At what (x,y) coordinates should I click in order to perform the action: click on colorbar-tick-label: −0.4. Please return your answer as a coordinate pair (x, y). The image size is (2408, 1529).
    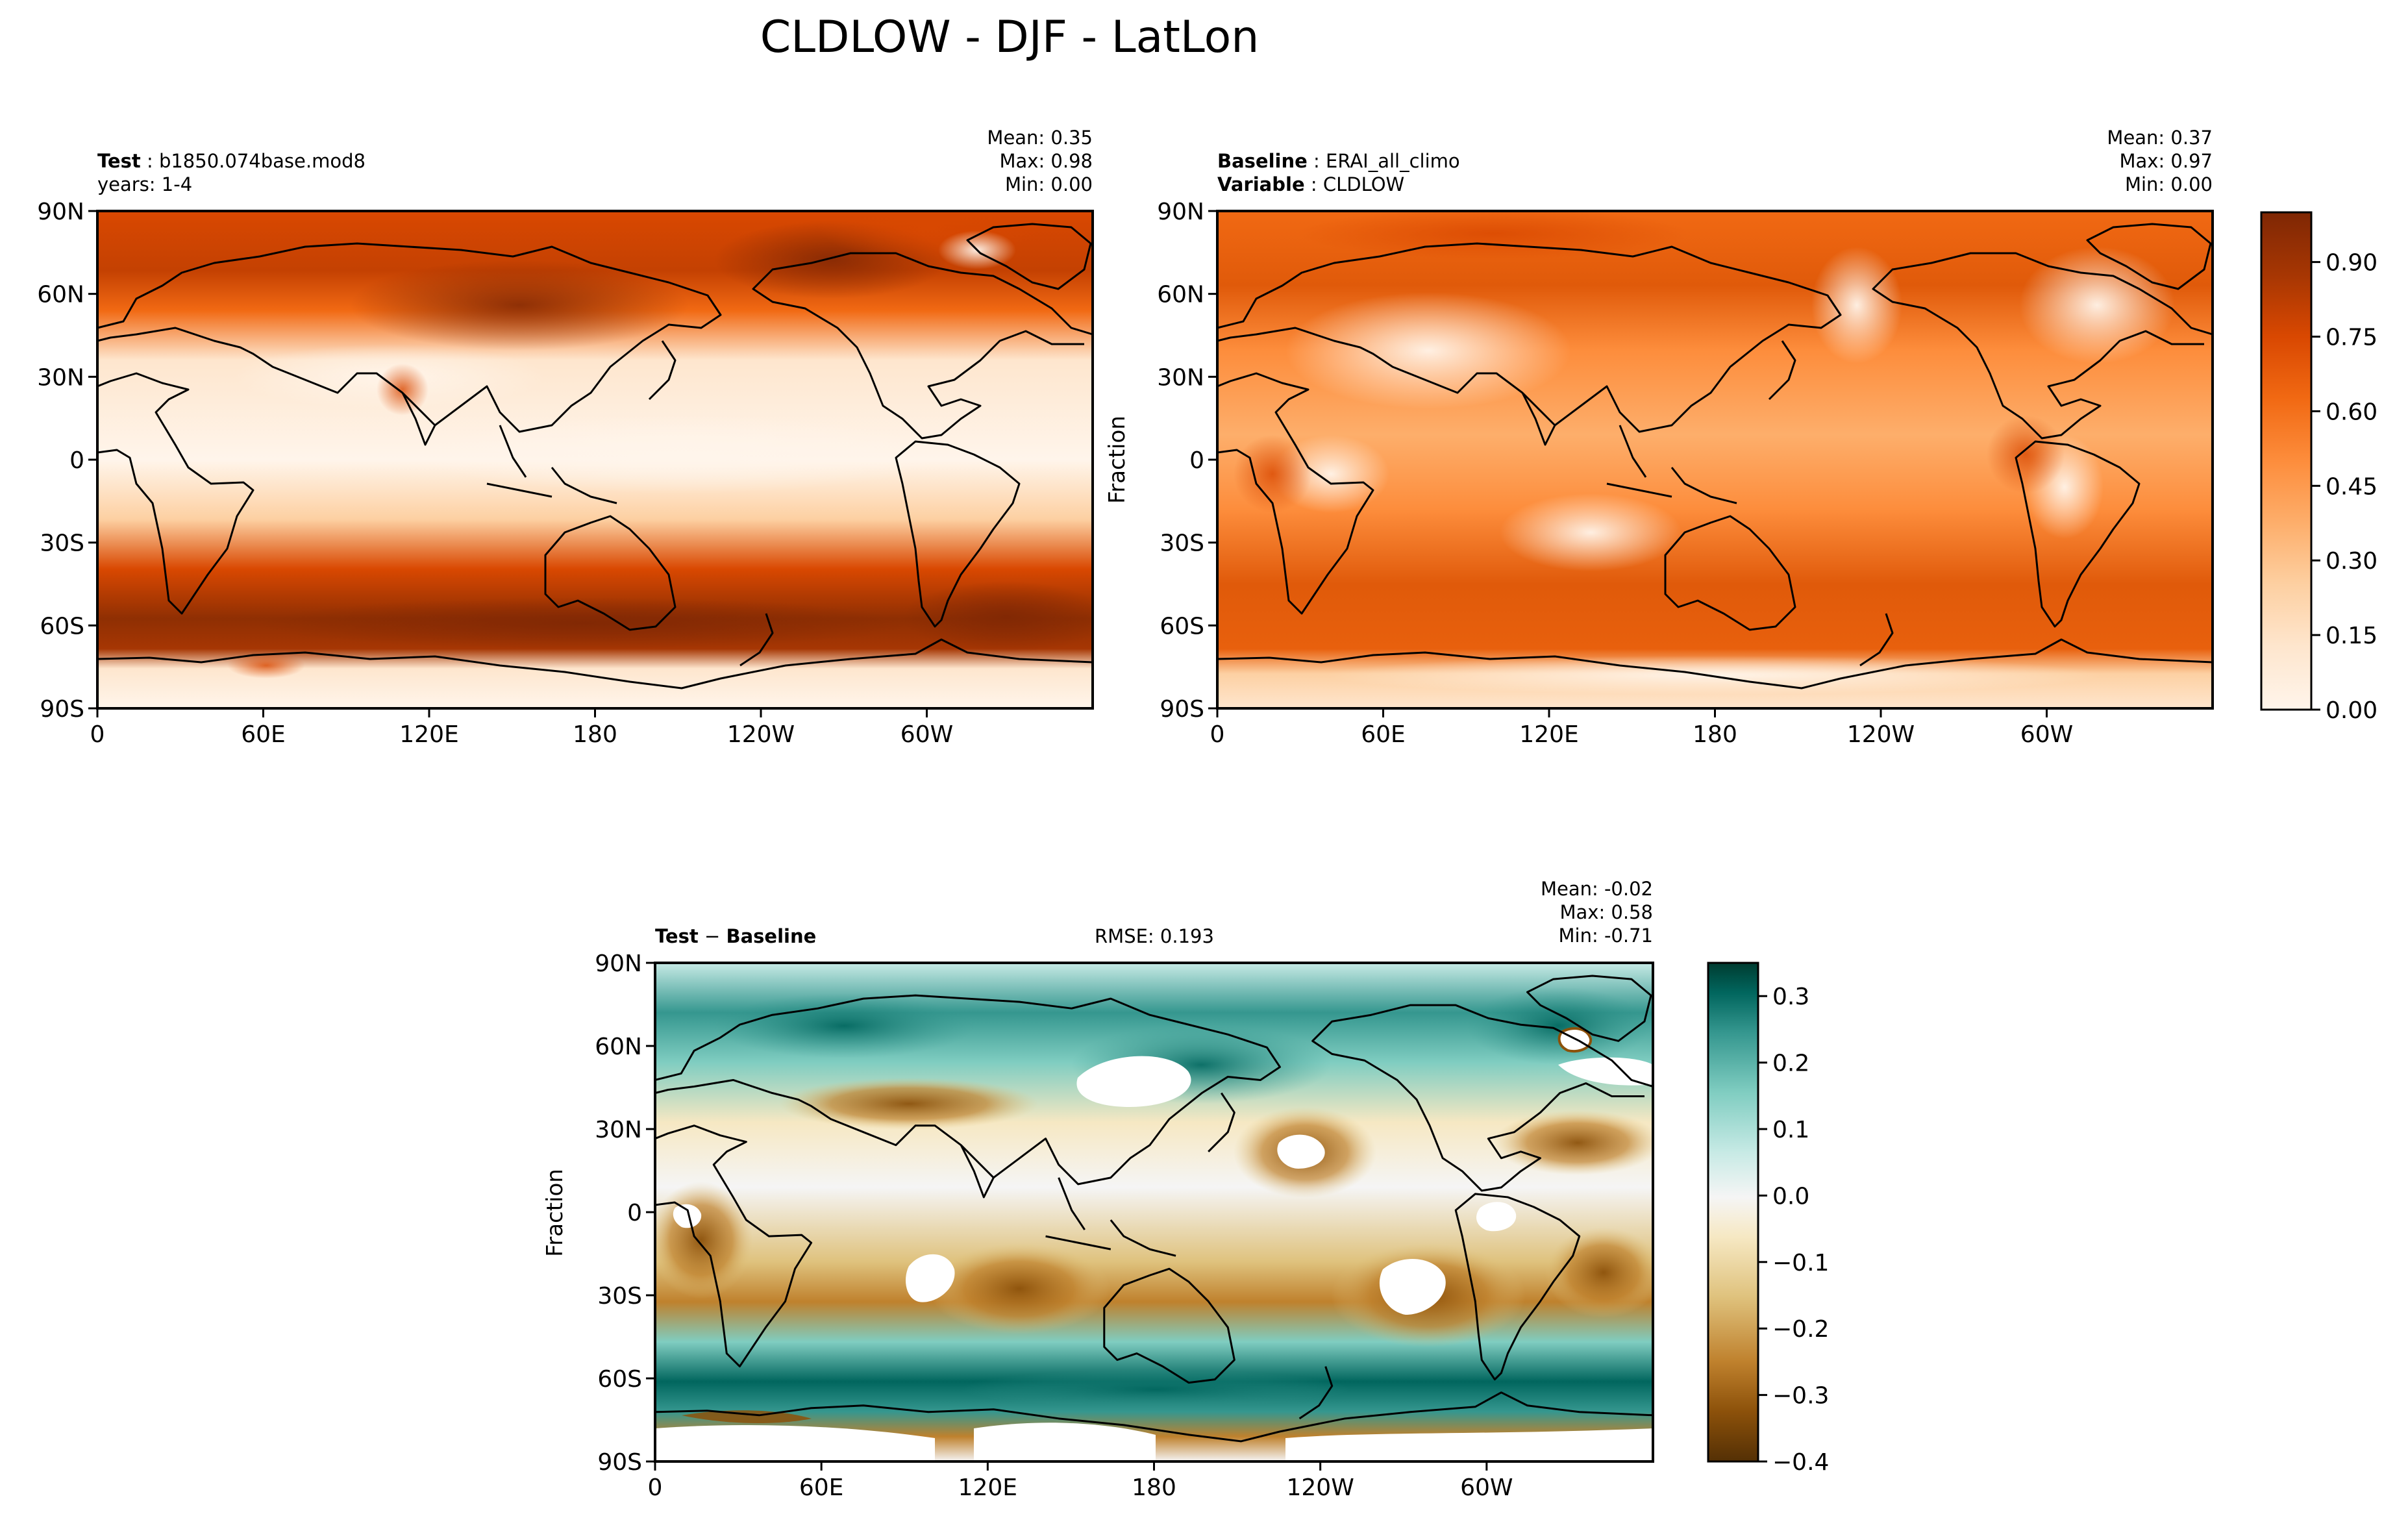
    Looking at the image, I should click on (1800, 1462).